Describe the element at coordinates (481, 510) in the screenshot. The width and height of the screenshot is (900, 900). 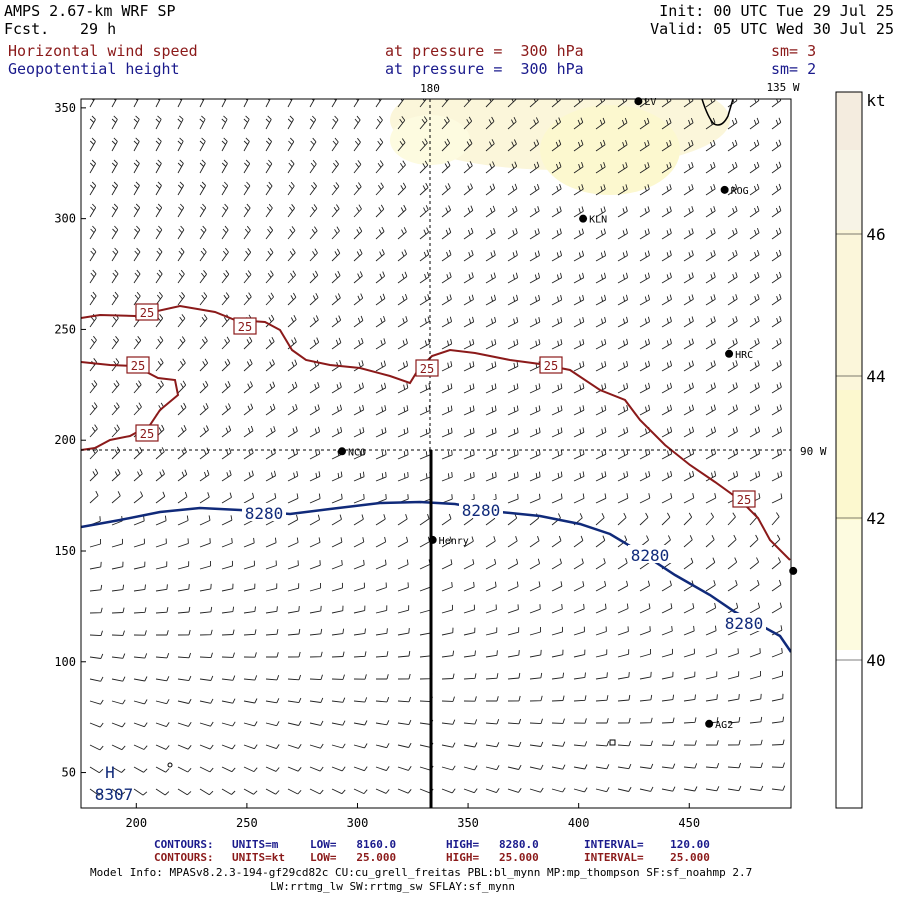
I see `height-contour-label: 8280` at that location.